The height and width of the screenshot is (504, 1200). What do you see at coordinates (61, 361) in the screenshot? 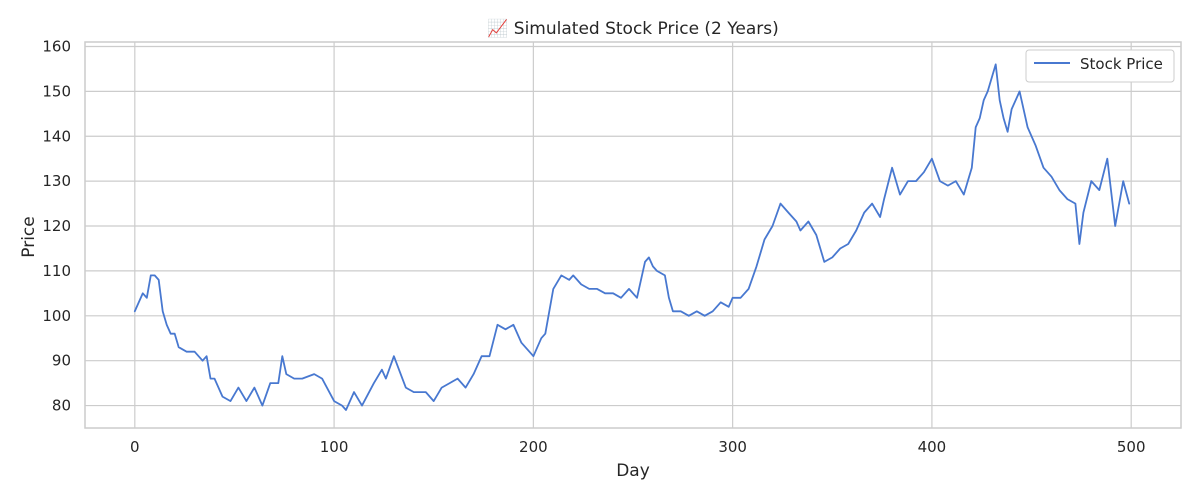
I see `y-tick-label: 90` at bounding box center [61, 361].